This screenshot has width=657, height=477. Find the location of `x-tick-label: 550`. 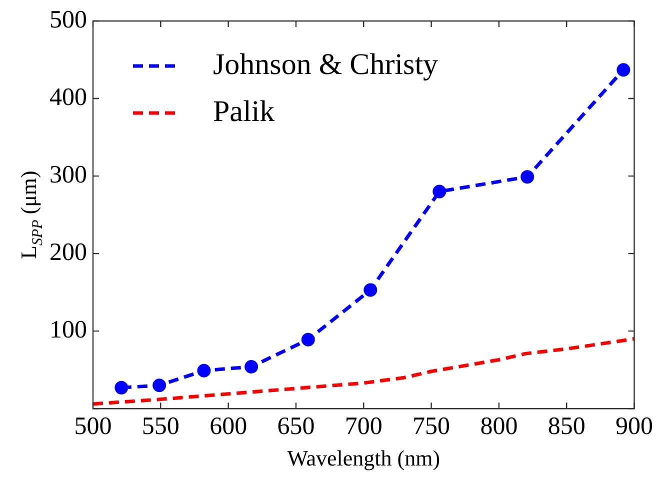

x-tick-label: 550 is located at coordinates (161, 426).